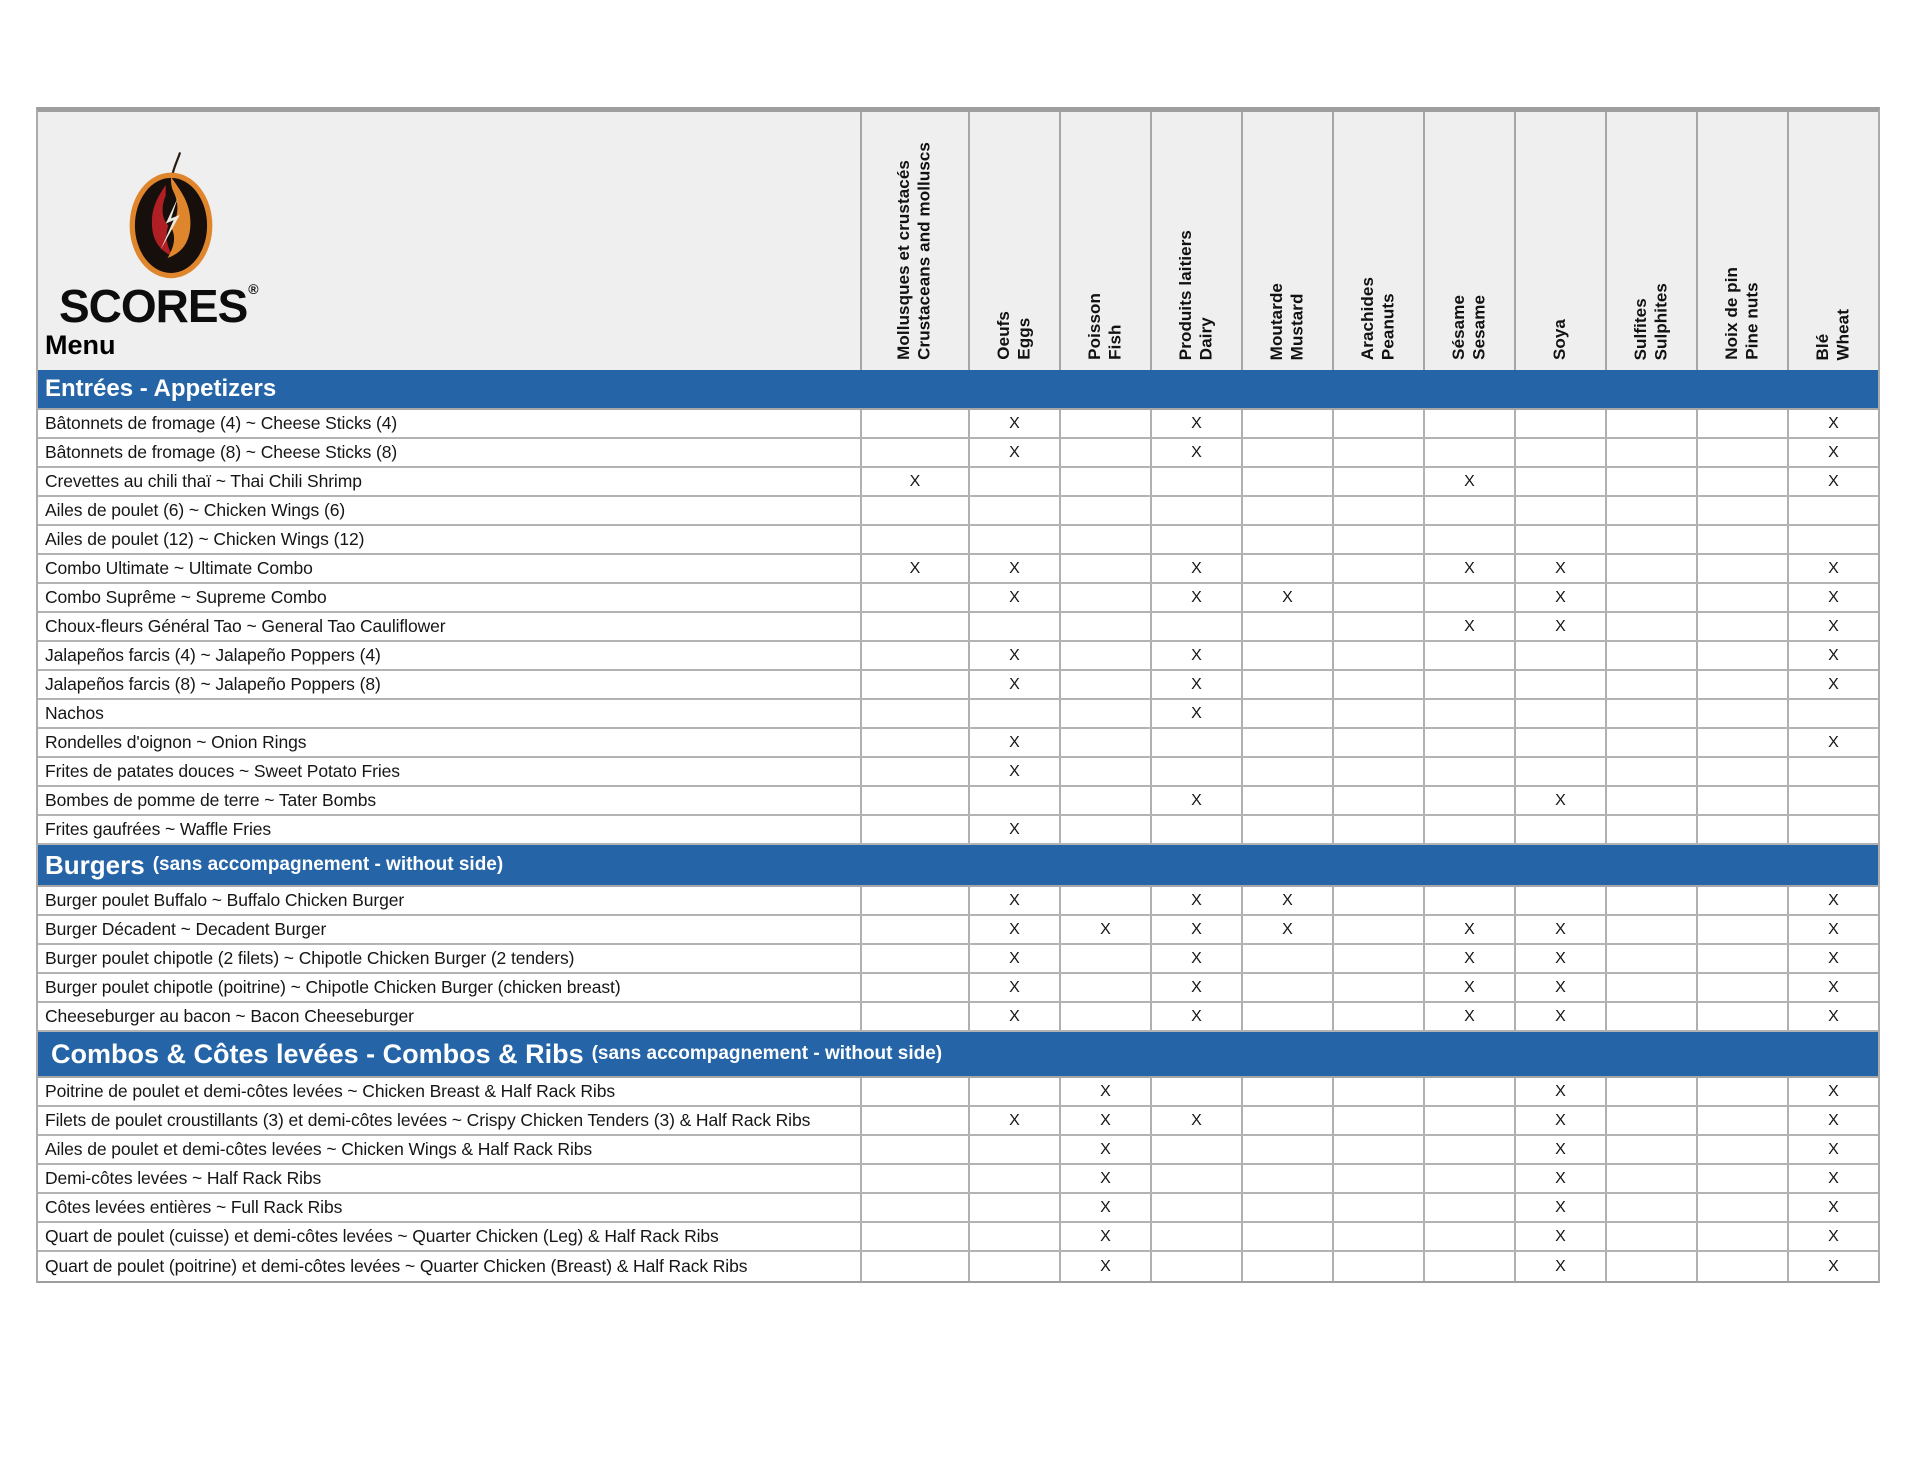  What do you see at coordinates (1024, 339) in the screenshot?
I see `allergen-label-en: Eggs` at bounding box center [1024, 339].